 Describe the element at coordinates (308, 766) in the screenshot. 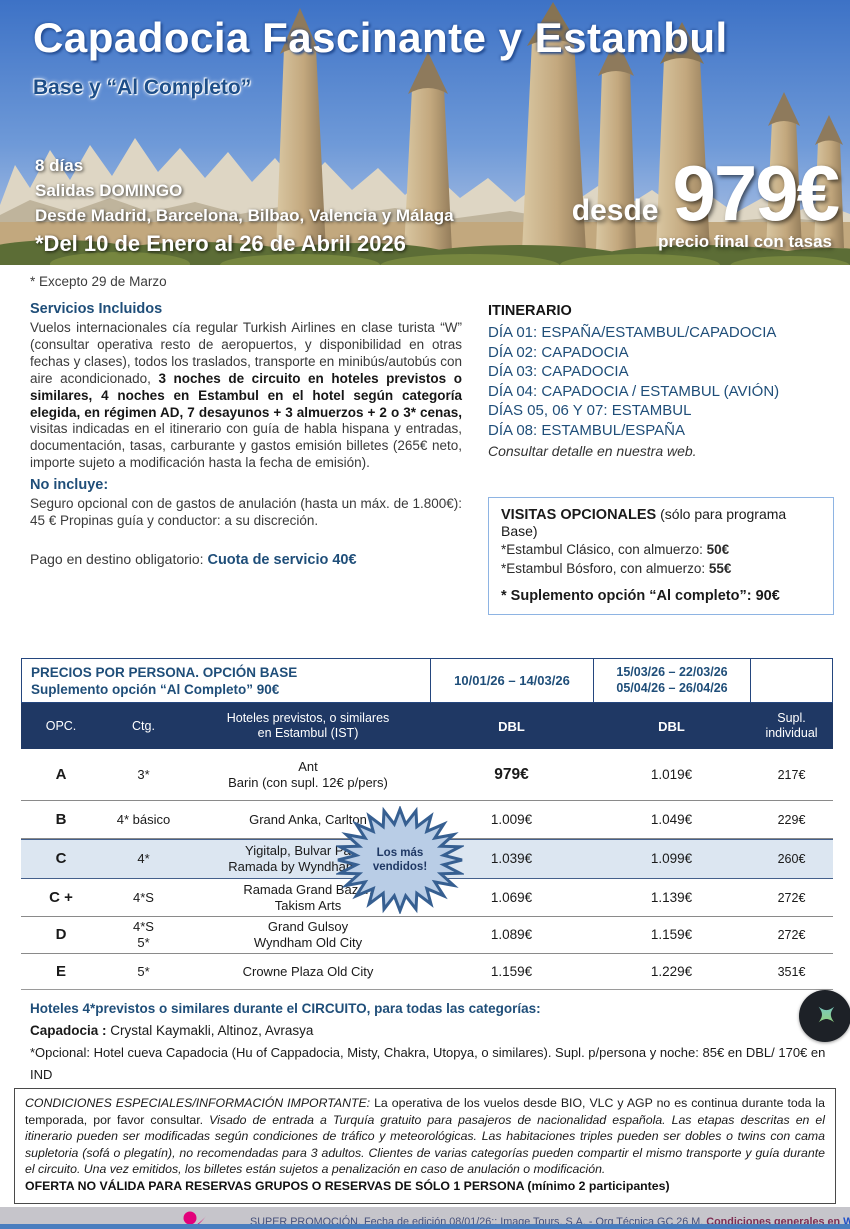

I see `hotel-line: Ant` at that location.